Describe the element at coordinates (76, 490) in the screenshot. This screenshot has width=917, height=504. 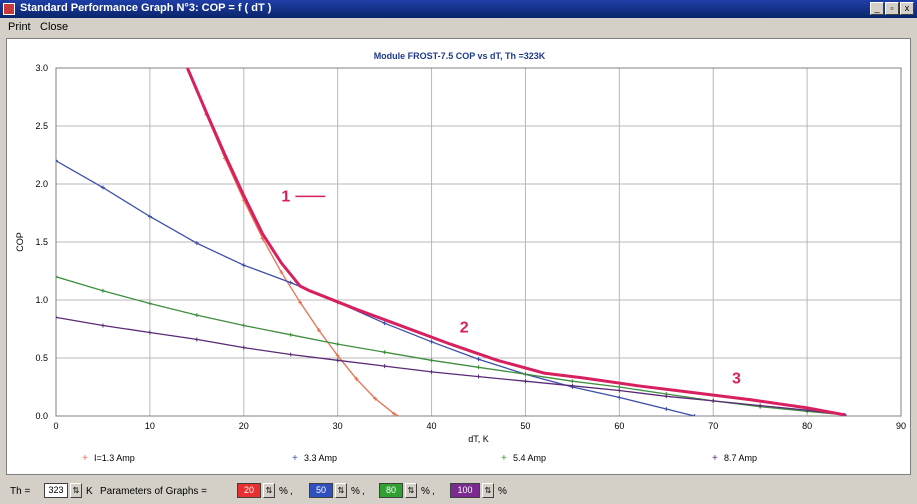
I see `th-spin-icon: ⇅` at that location.